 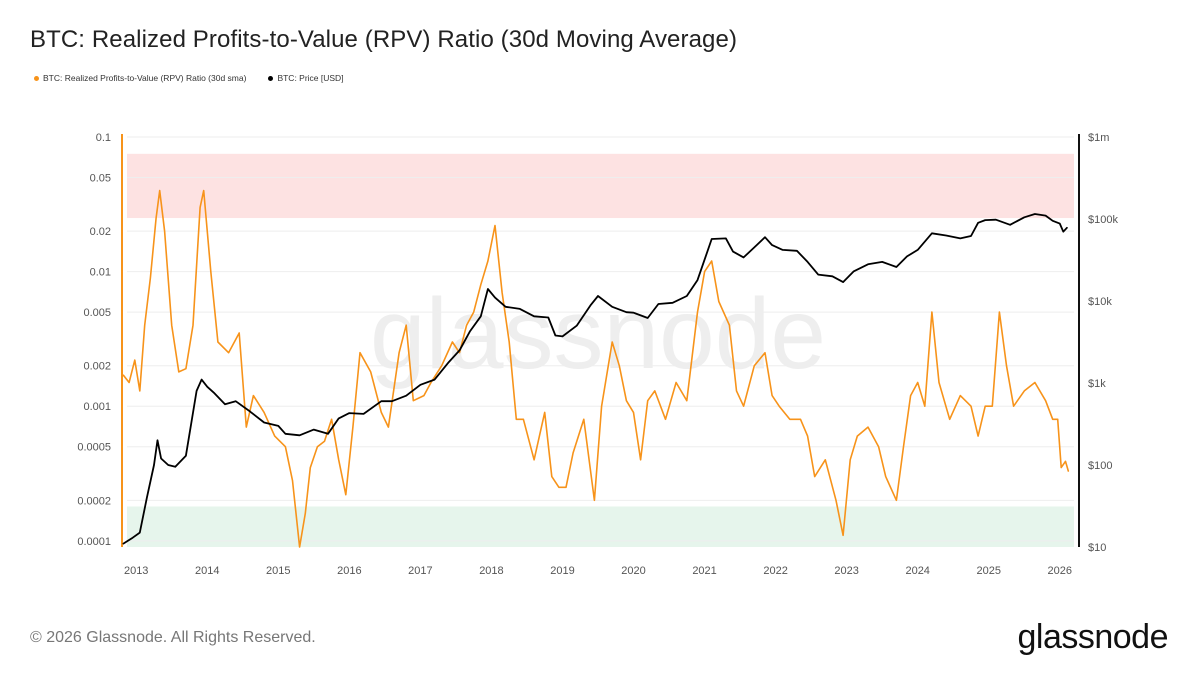 I want to click on x-tick-label: 2018, so click(x=491, y=571).